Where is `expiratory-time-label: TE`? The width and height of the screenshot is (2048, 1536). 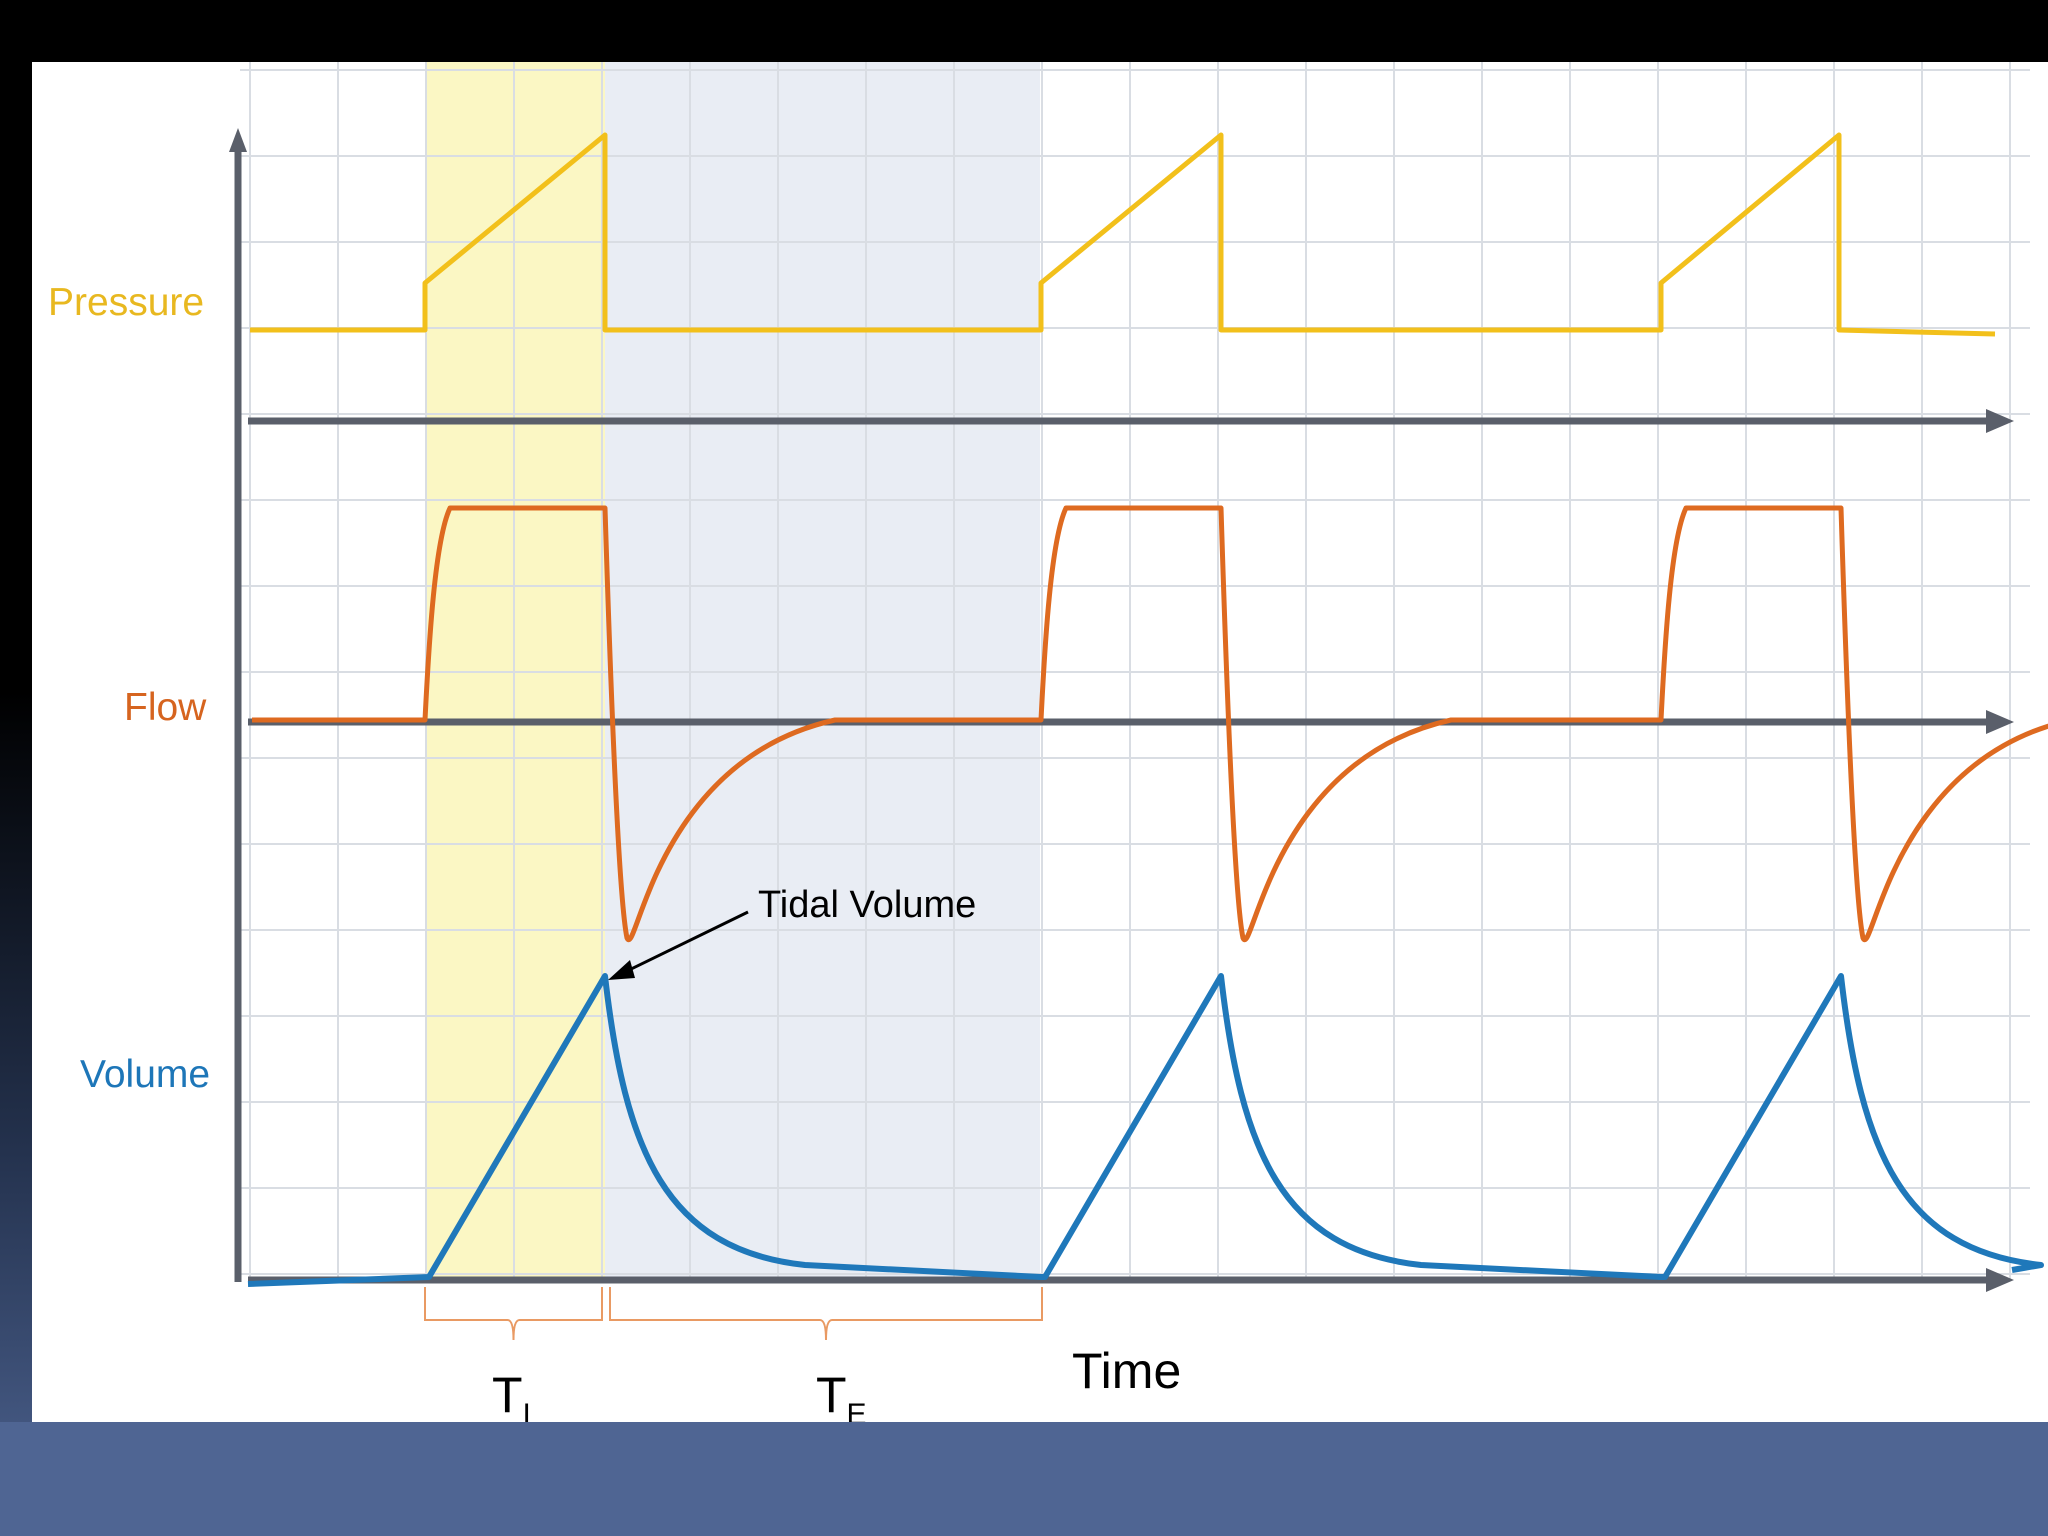 expiratory-time-label: TE is located at coordinates (841, 1400).